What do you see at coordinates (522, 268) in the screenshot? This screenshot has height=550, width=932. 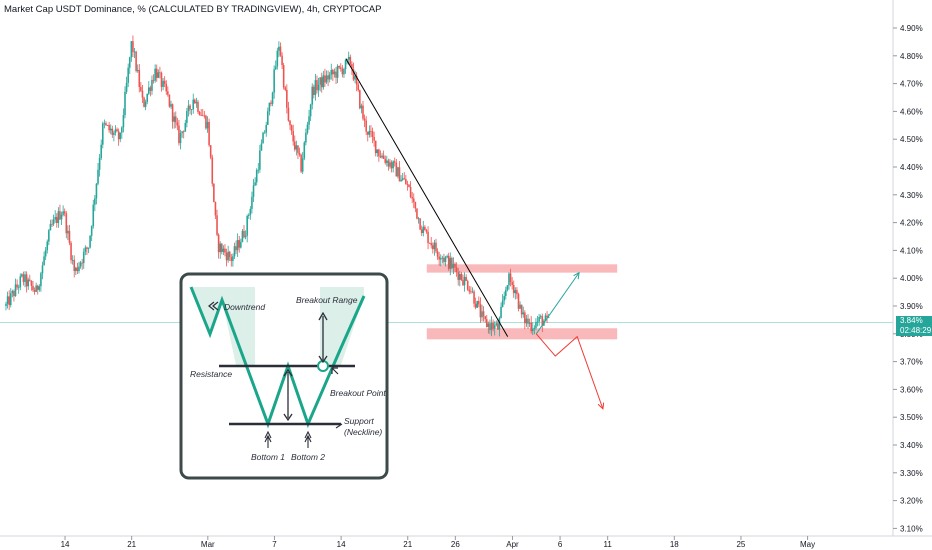 I see `resistance-zone` at bounding box center [522, 268].